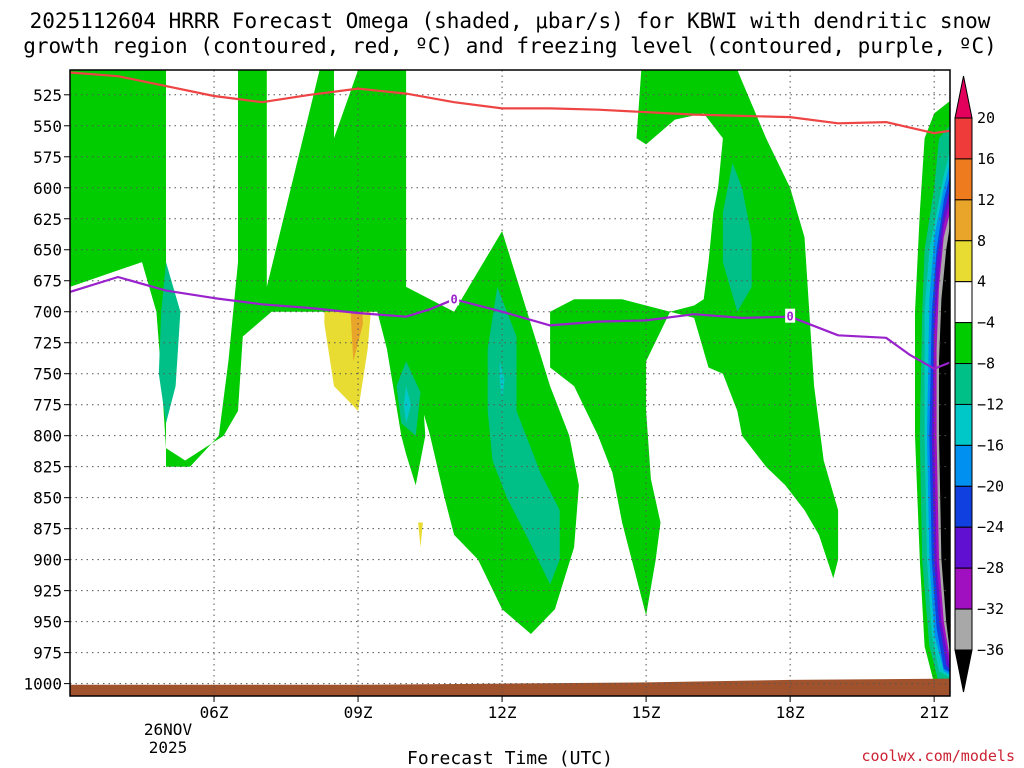  What do you see at coordinates (981, 241) in the screenshot?
I see `colorbar-label-3: 8` at bounding box center [981, 241].